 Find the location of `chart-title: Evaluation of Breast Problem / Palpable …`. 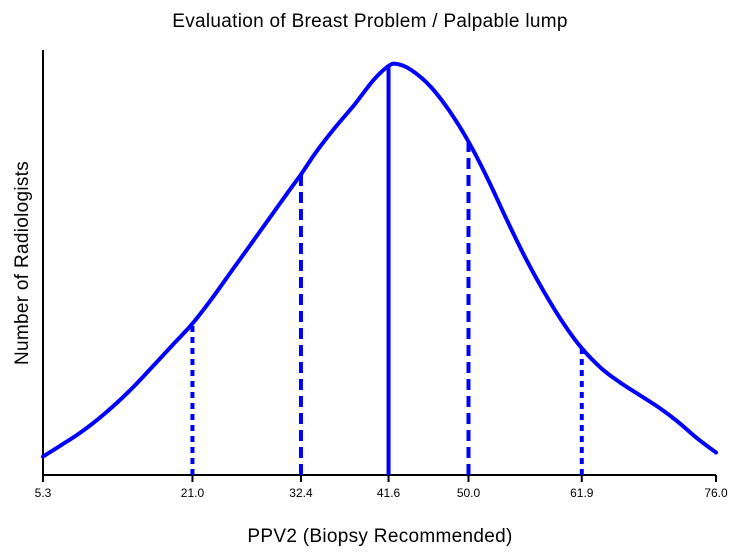

chart-title: Evaluation of Breast Problem / Palpable … is located at coordinates (370, 21).